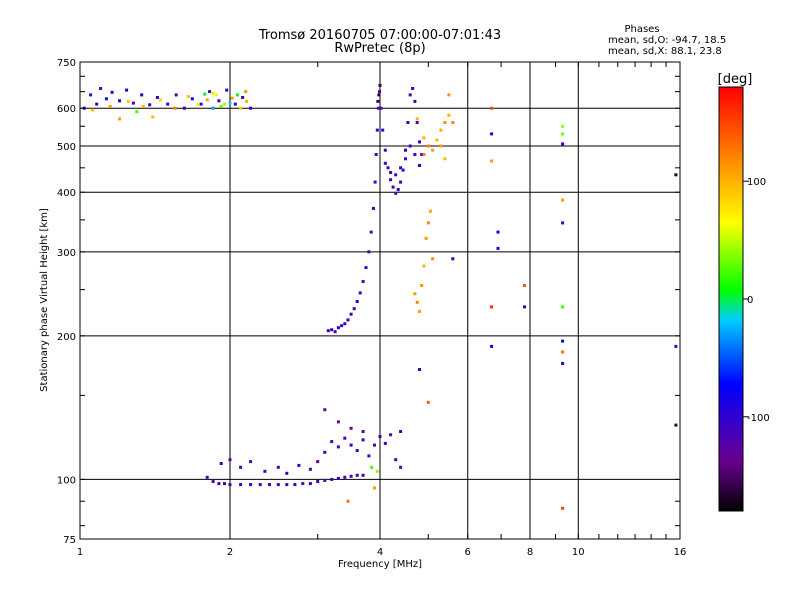 The width and height of the screenshot is (800, 600). I want to click on x-tick-label: 8, so click(530, 552).